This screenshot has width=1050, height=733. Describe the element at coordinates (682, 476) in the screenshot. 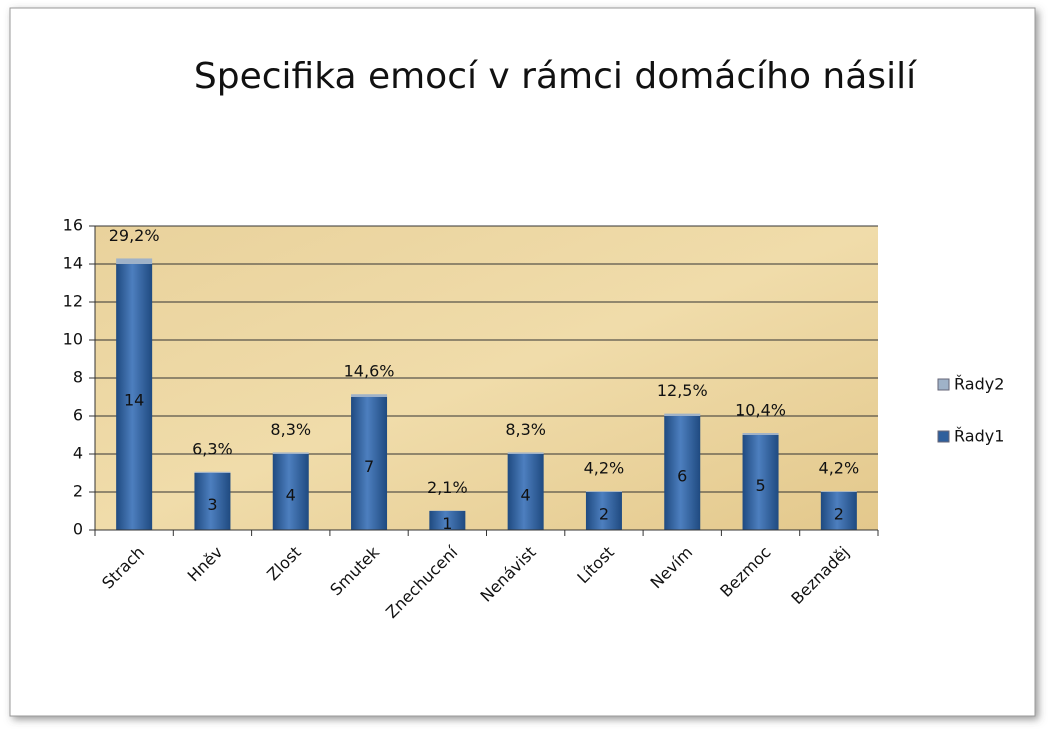

I see `data-label: 6` at that location.